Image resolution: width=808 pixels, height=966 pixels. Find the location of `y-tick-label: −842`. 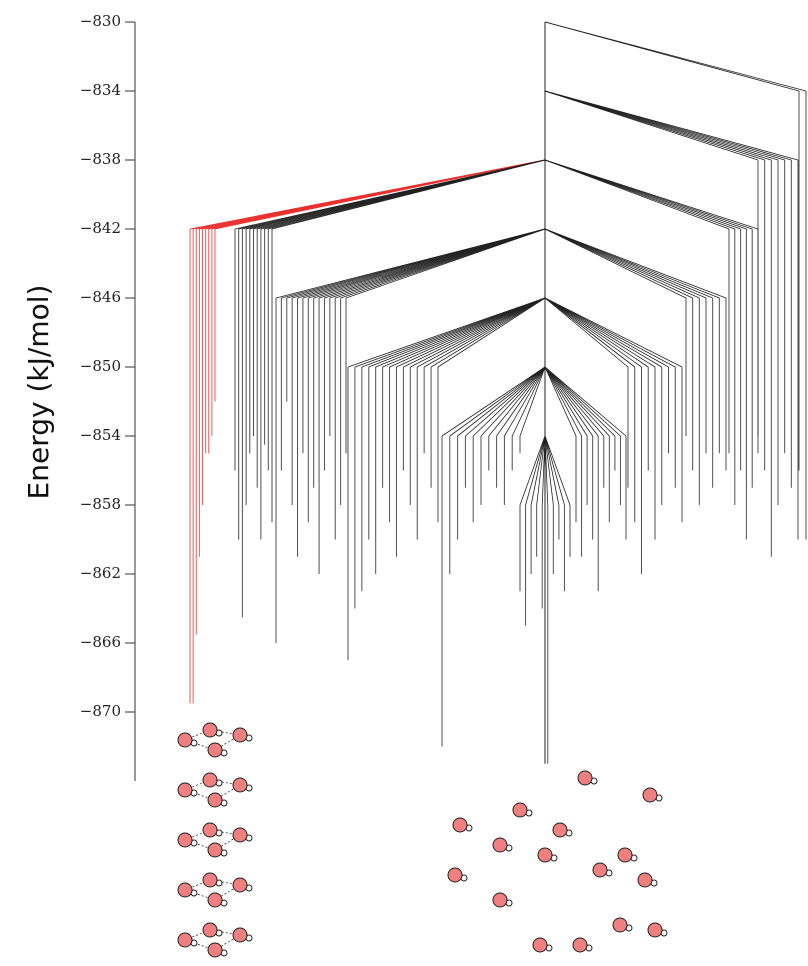

y-tick-label: −842 is located at coordinates (100, 228).